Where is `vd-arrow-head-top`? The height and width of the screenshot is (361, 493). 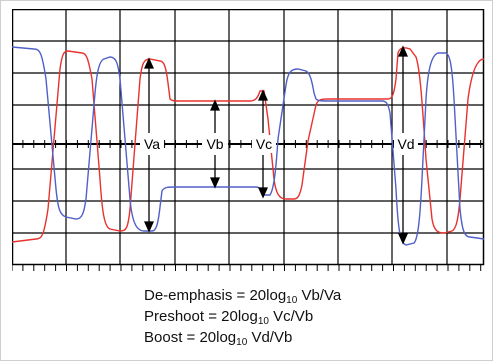 vd-arrow-head-top is located at coordinates (403, 51).